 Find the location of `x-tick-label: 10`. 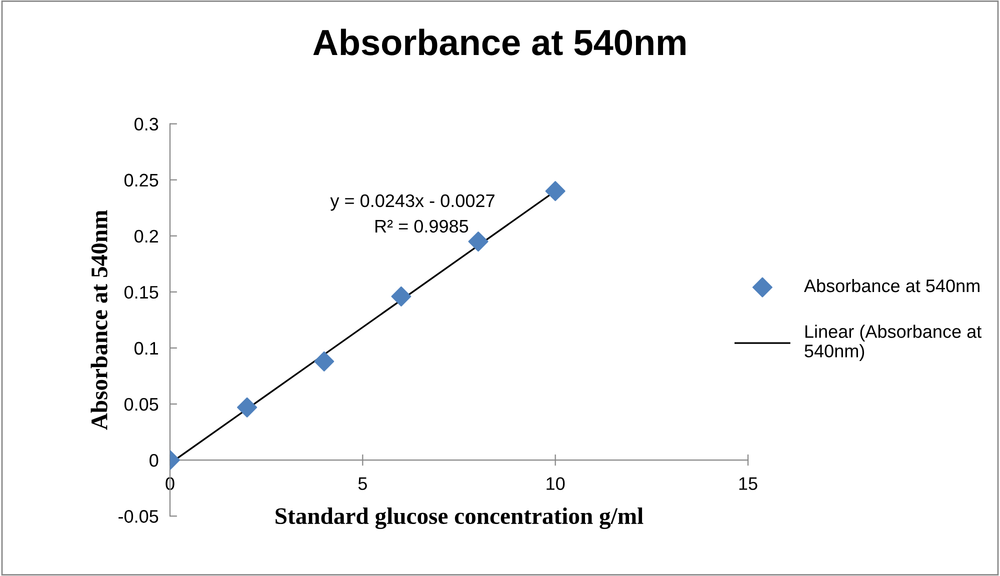

x-tick-label: 10 is located at coordinates (555, 483).